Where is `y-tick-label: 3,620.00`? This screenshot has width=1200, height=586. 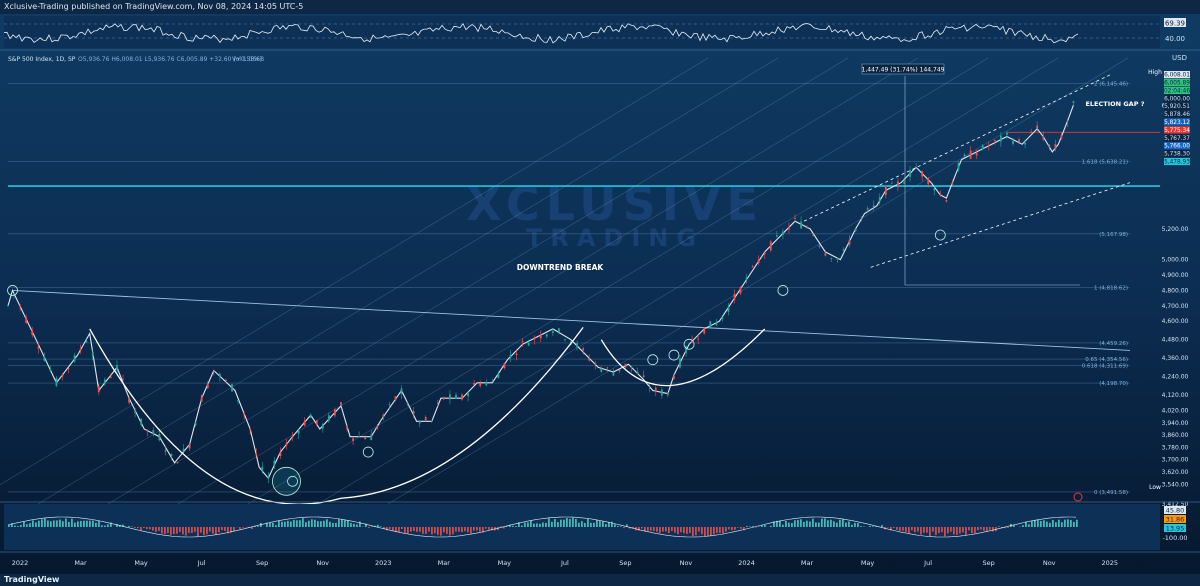 y-tick-label: 3,620.00 is located at coordinates (1175, 472).